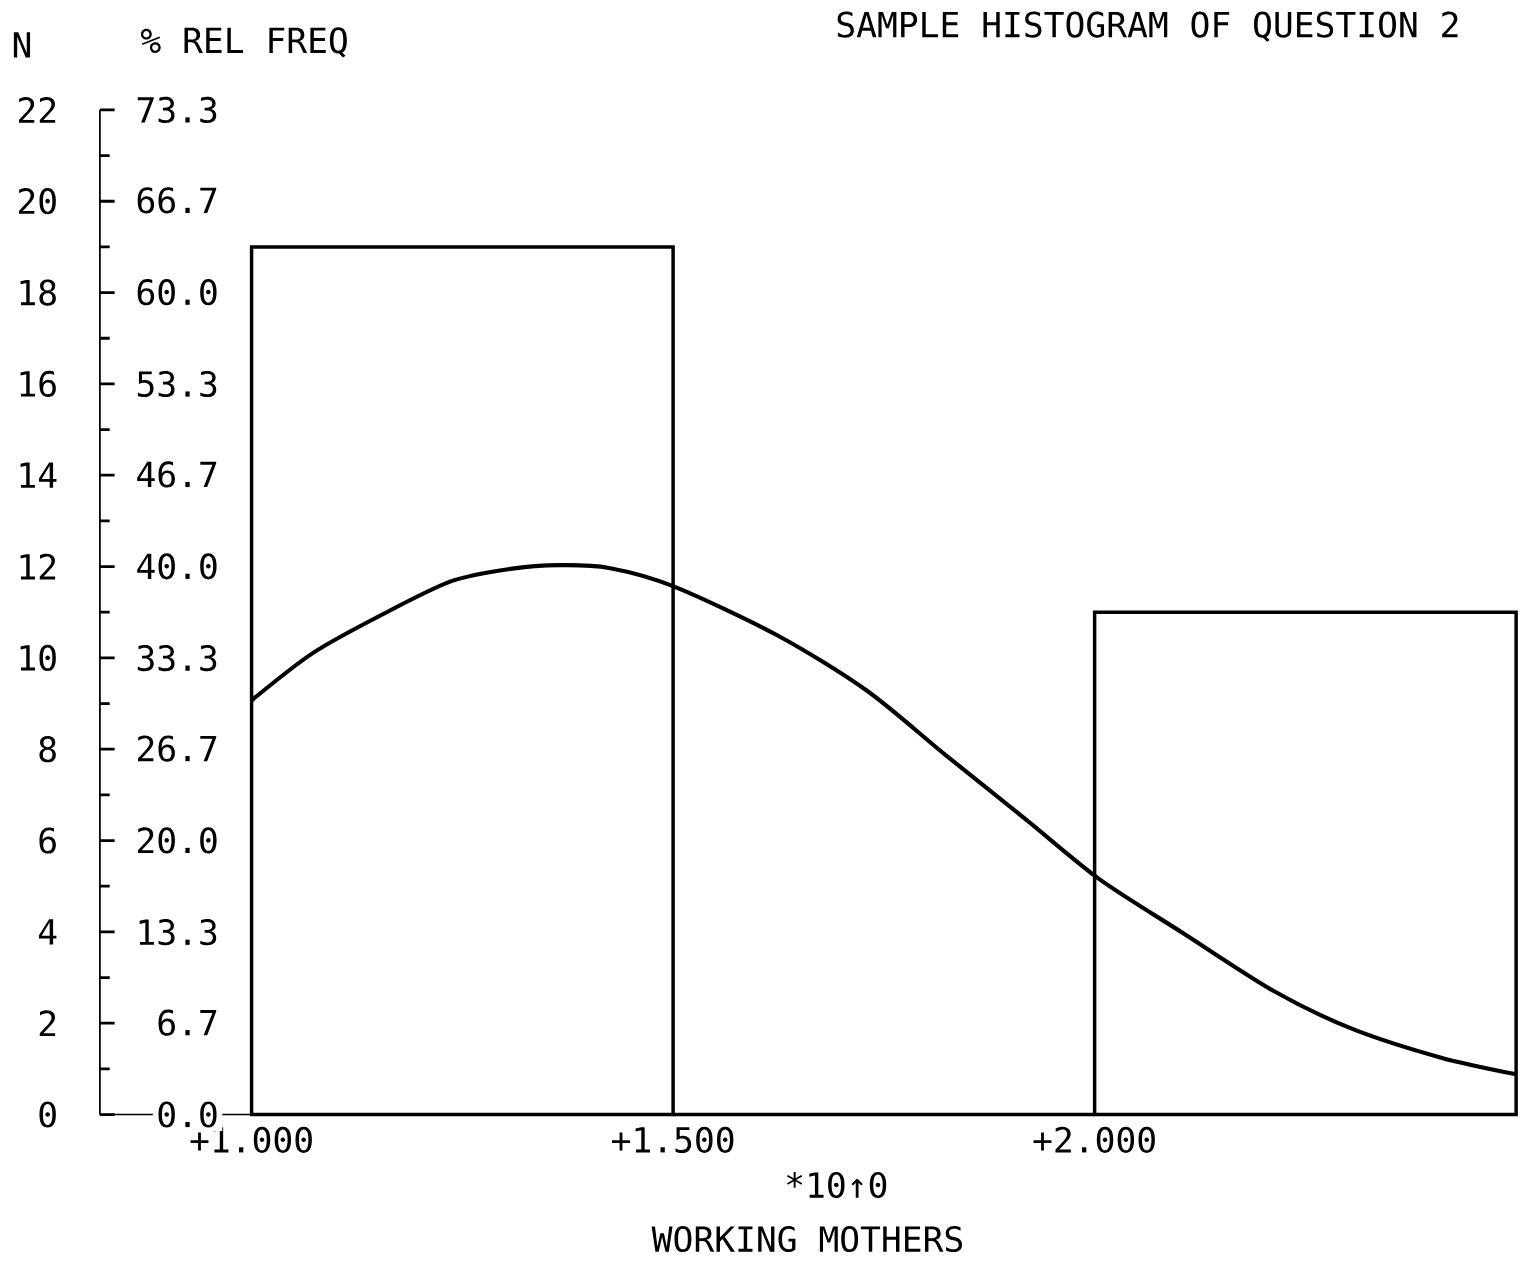 This screenshot has height=1272, width=1523. I want to click on text: *10↑0, so click(837, 1185).